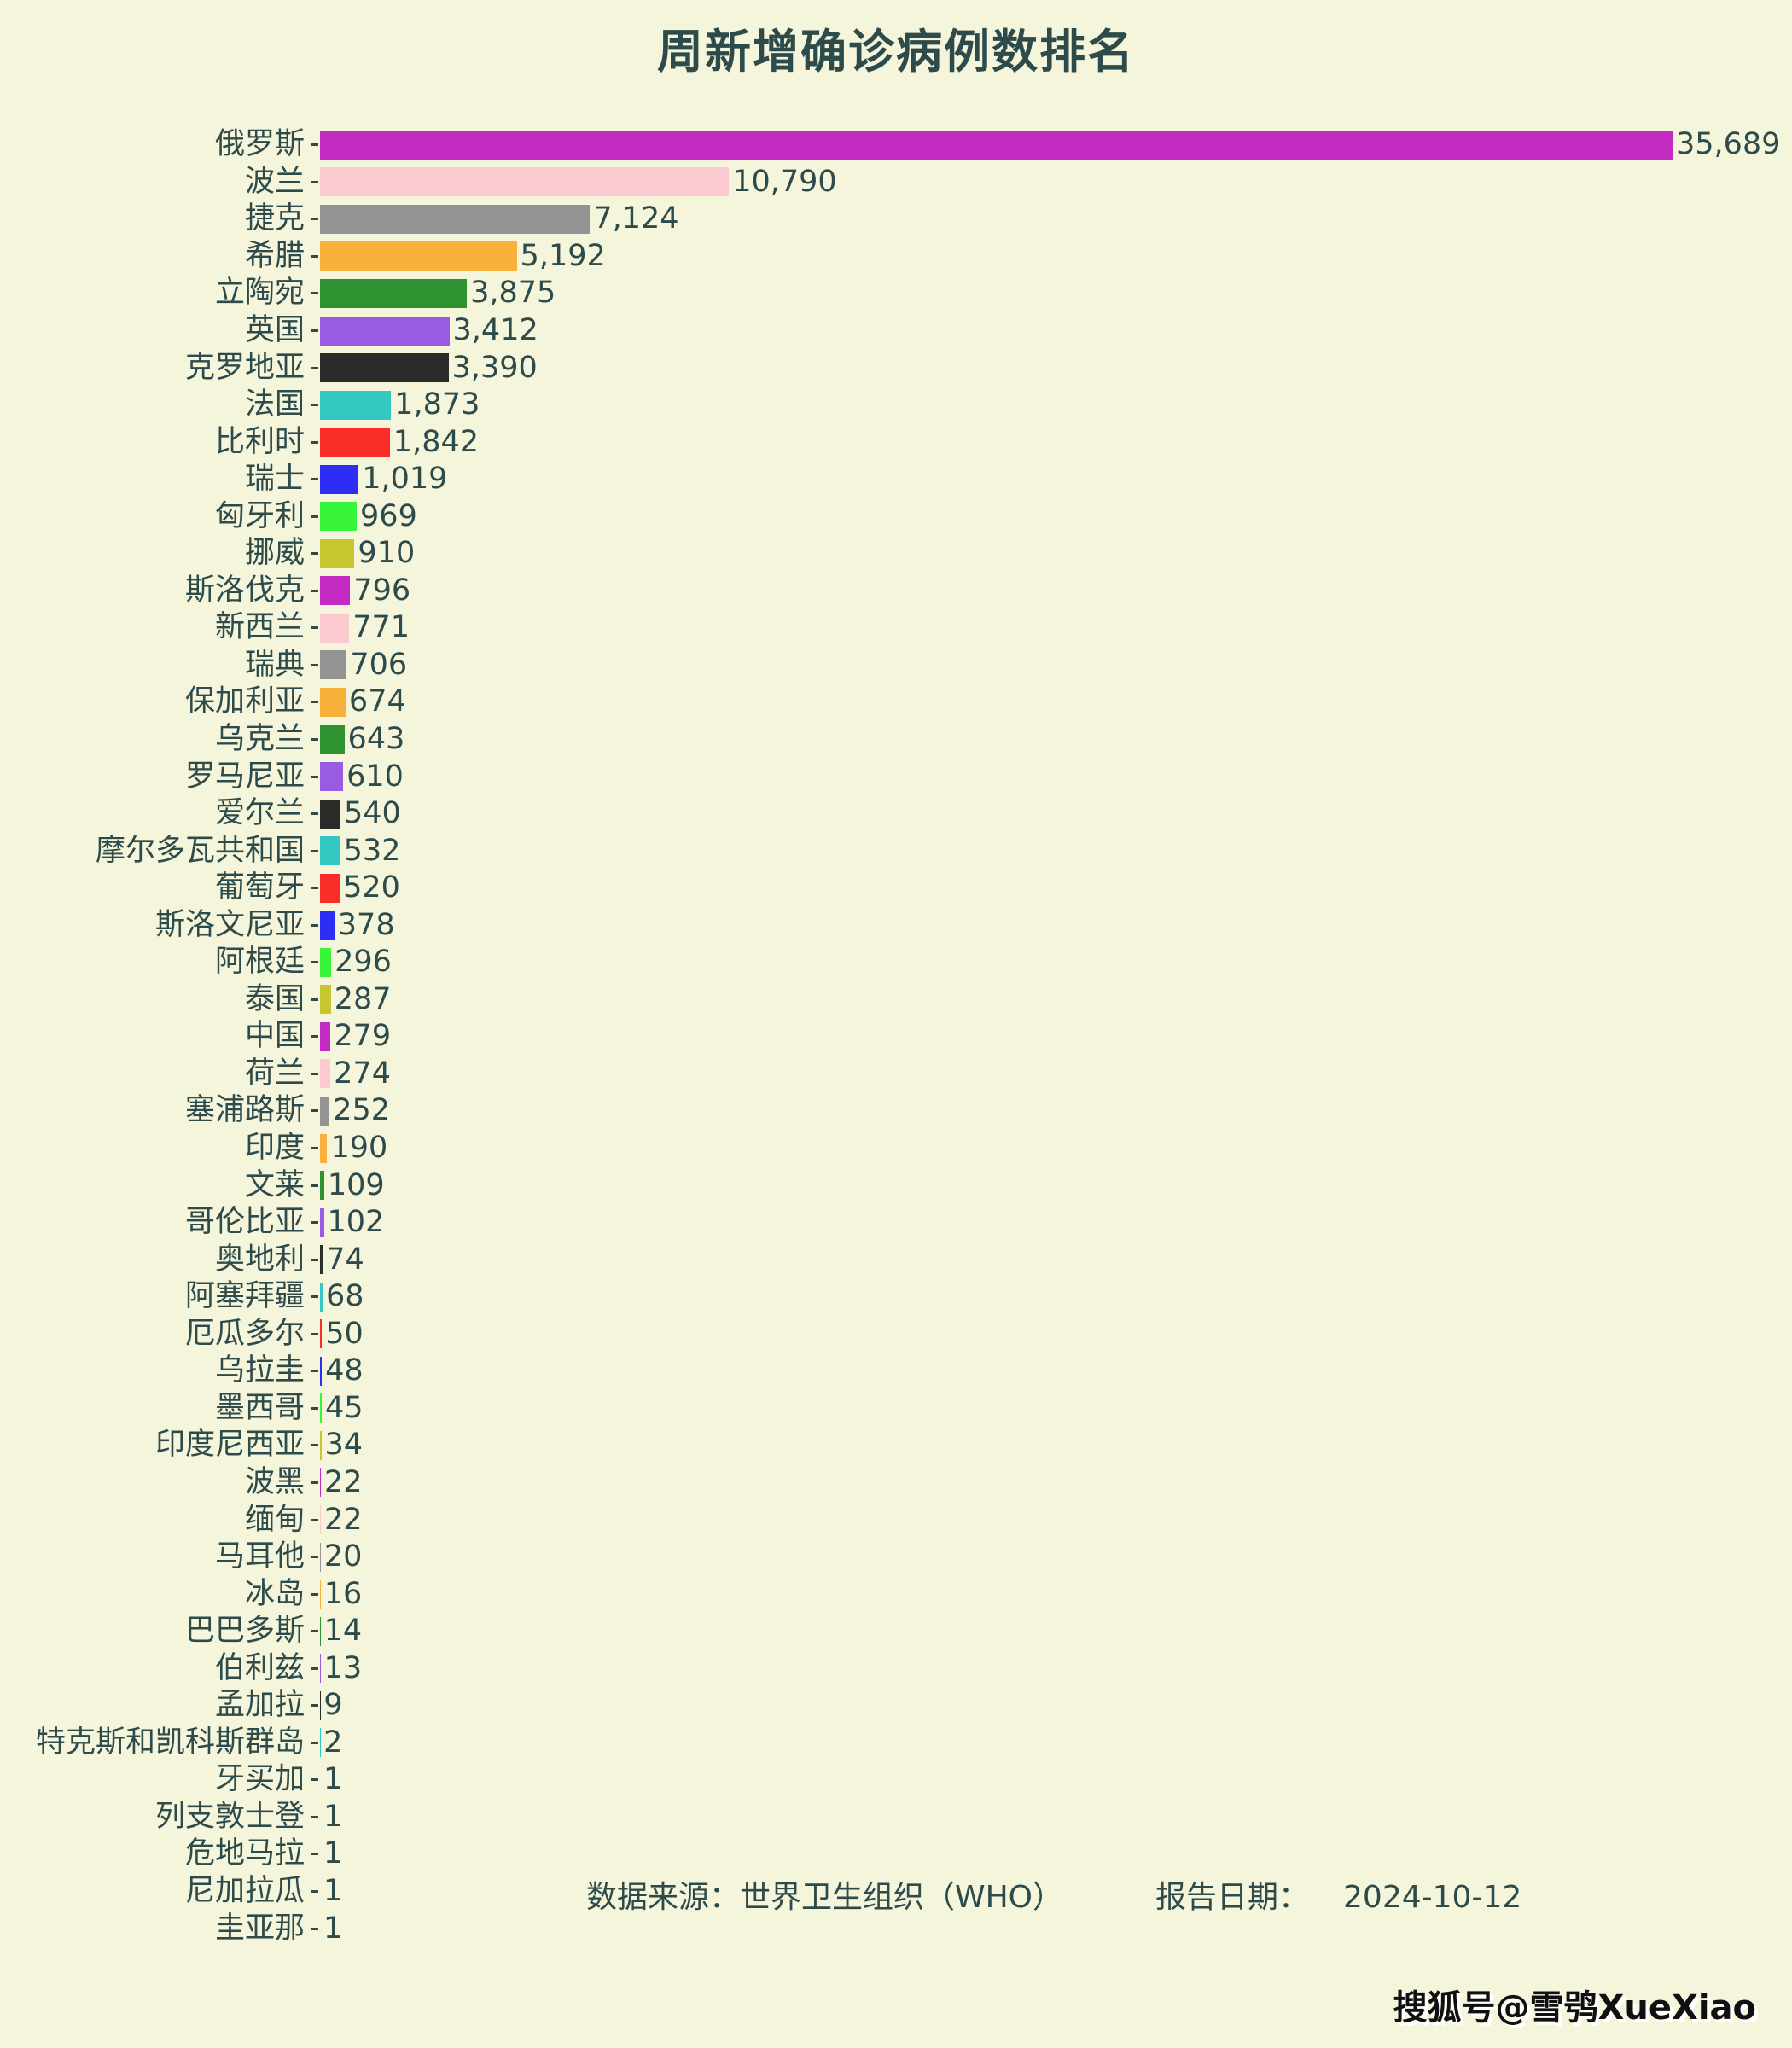 The width and height of the screenshot is (1792, 2048). Describe the element at coordinates (896, 1743) in the screenshot. I see `chart-row: 特克斯和凯科斯群岛 2` at that location.